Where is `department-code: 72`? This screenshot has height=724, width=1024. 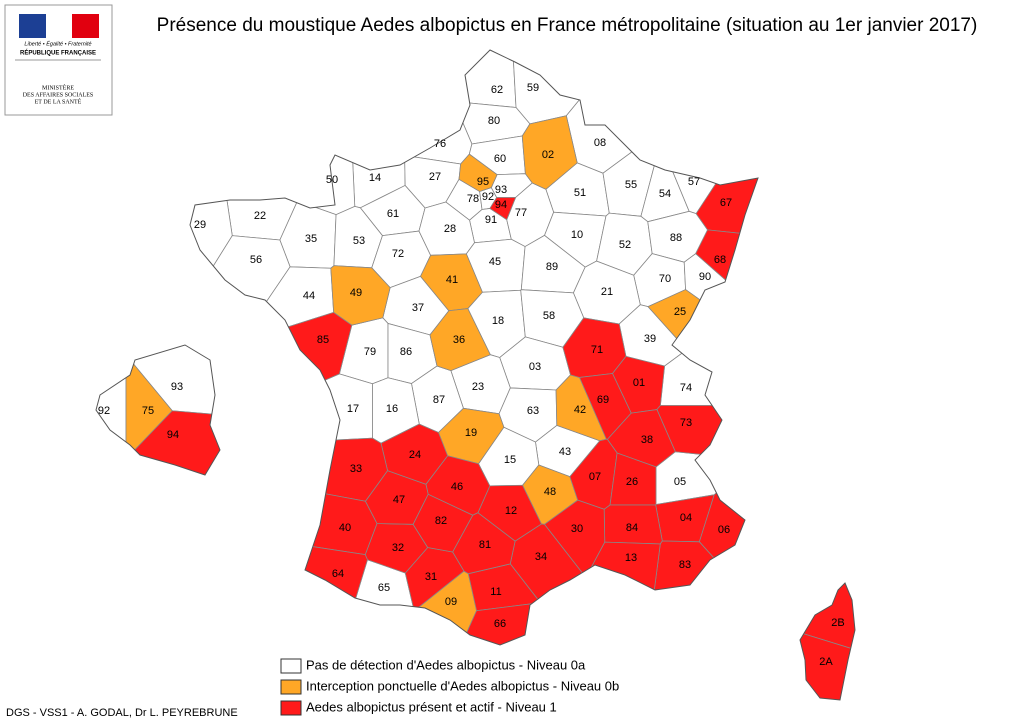 department-code: 72 is located at coordinates (398, 254).